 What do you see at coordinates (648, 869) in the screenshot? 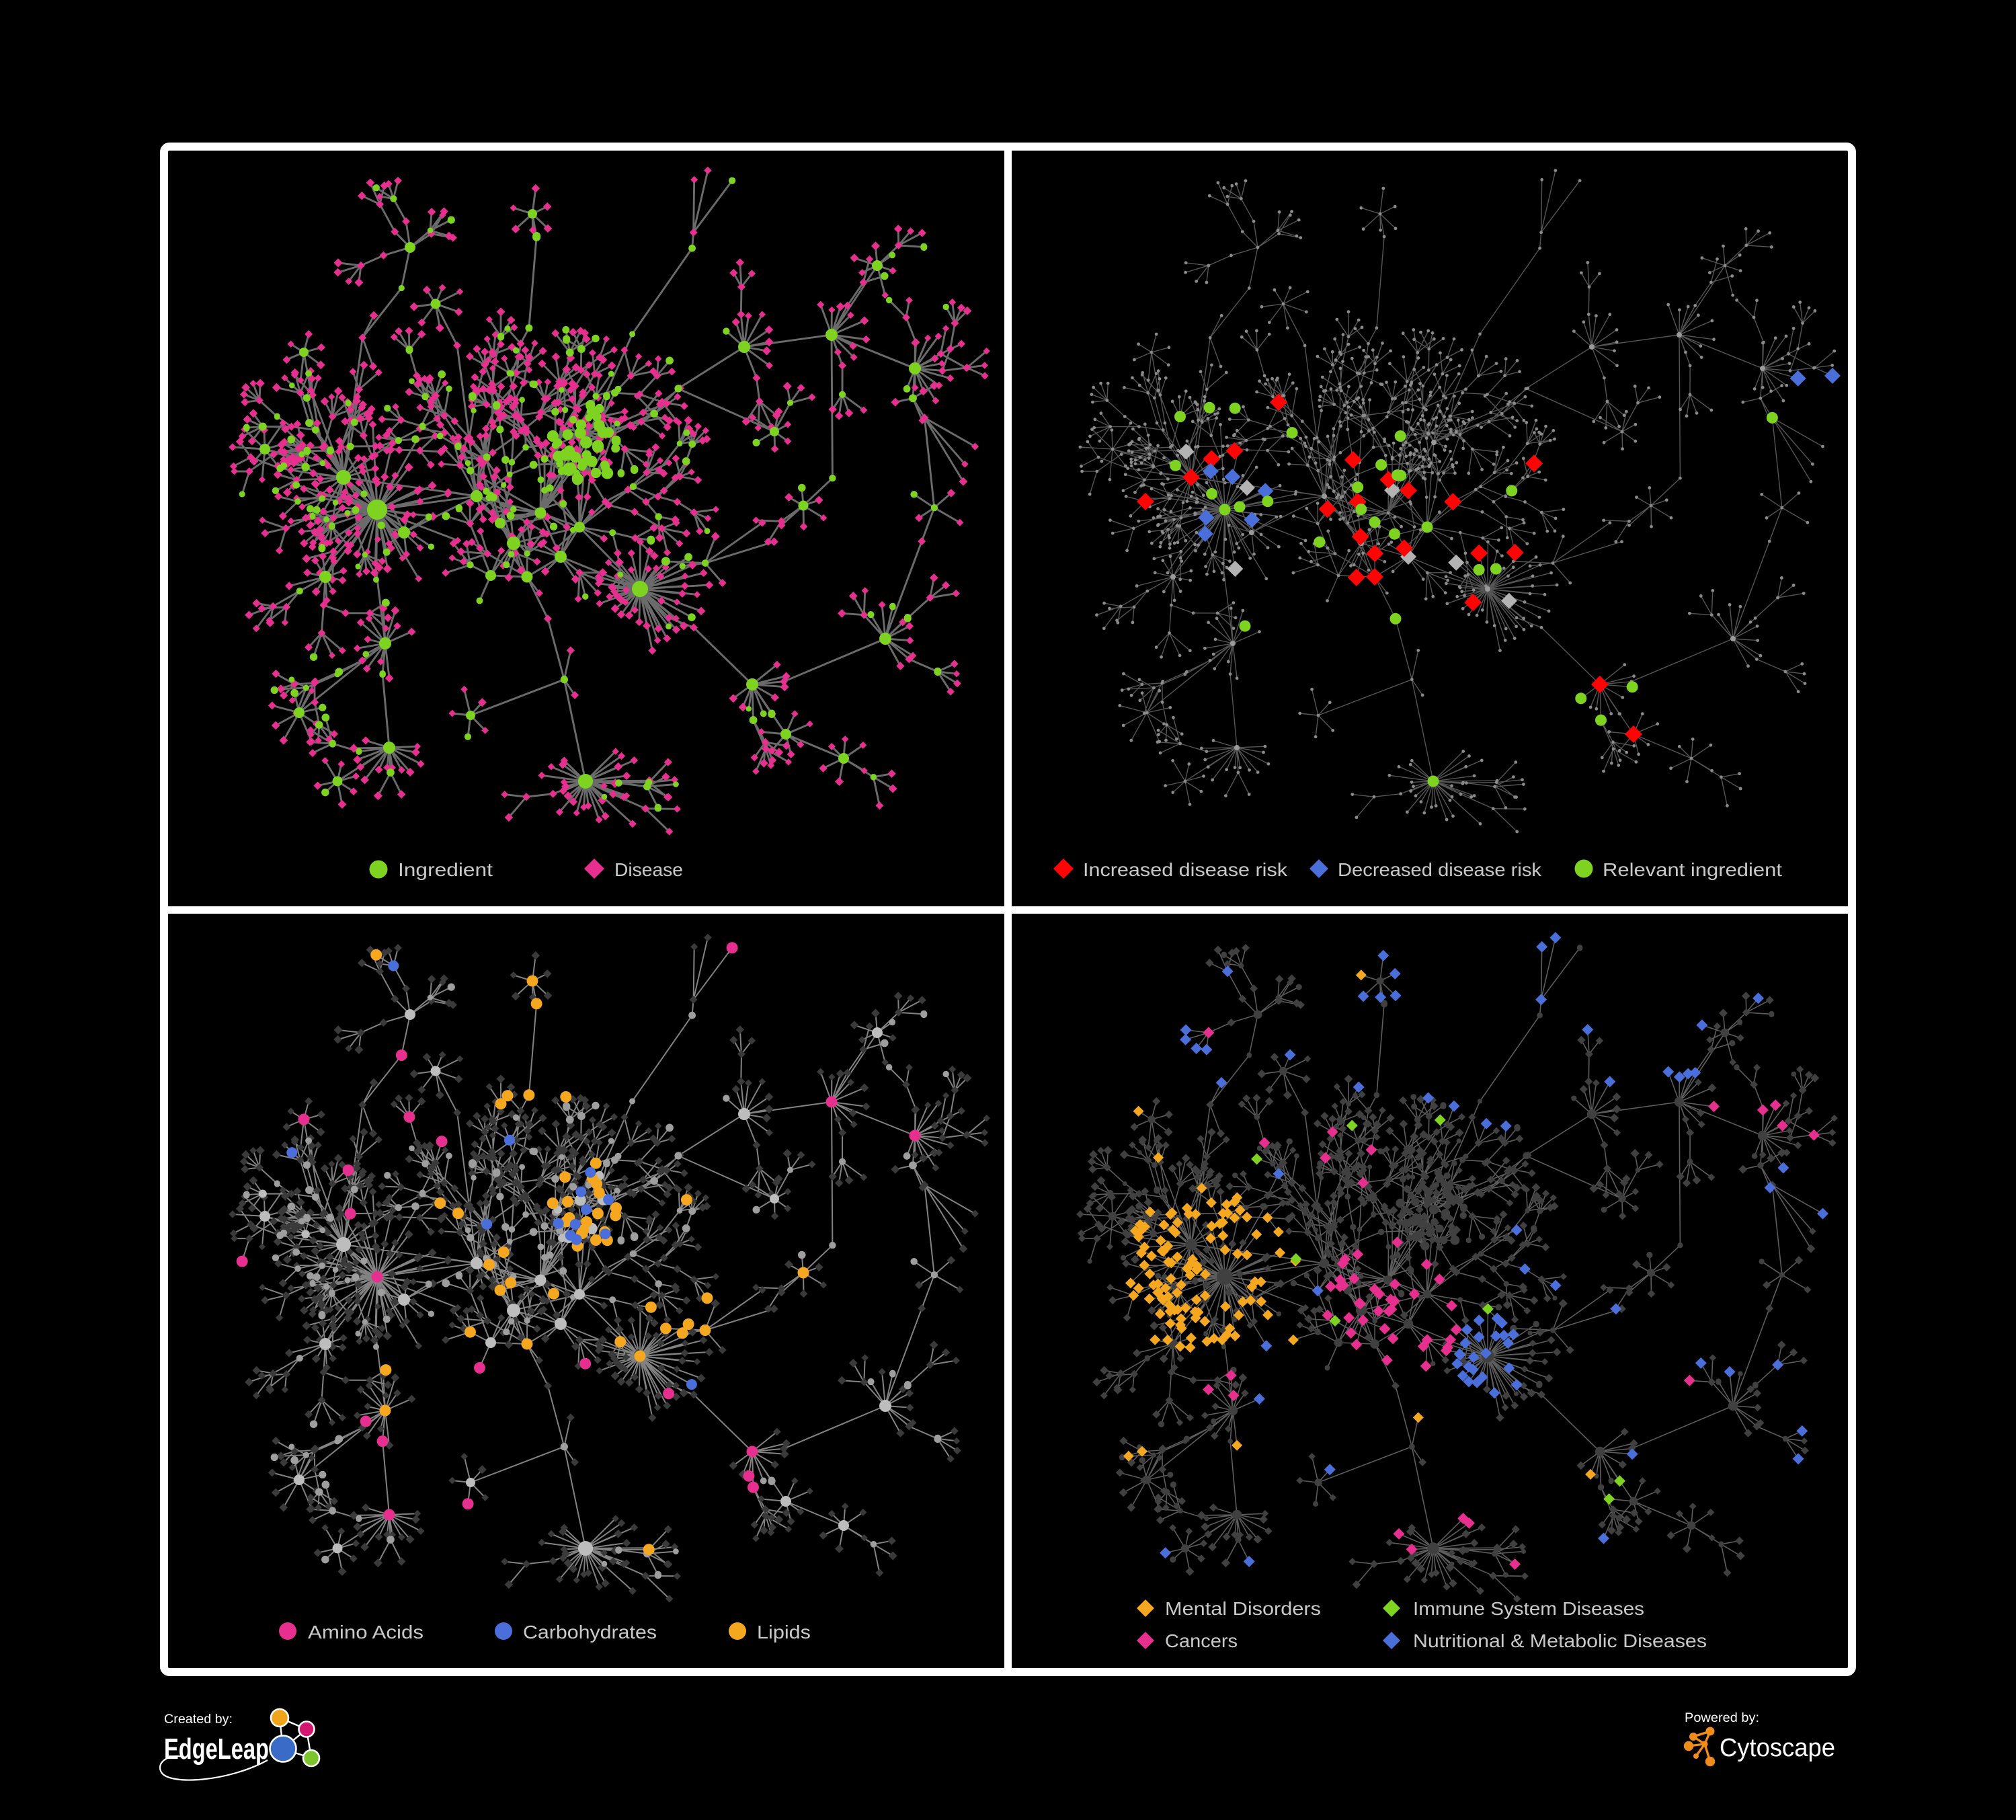
I see `svg-text: Disease` at bounding box center [648, 869].